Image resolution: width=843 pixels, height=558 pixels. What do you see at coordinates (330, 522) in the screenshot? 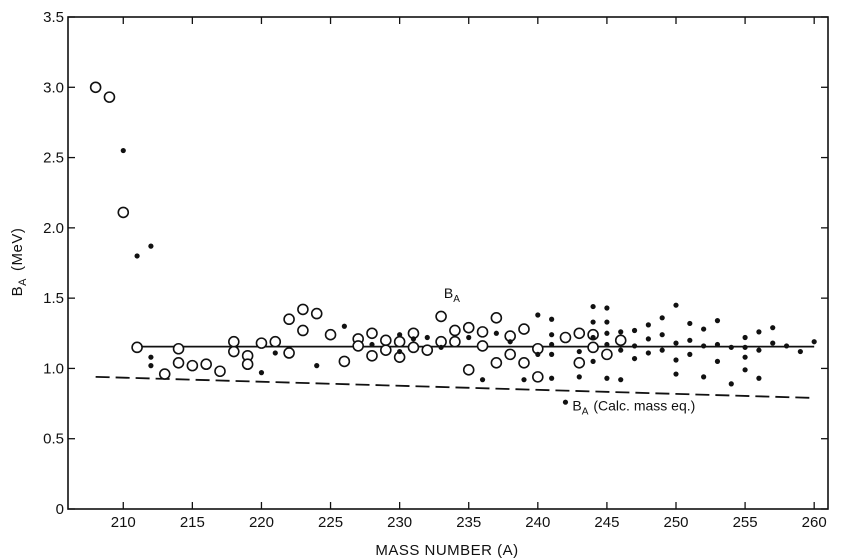
I see `x-tick-label: 225` at bounding box center [330, 522].